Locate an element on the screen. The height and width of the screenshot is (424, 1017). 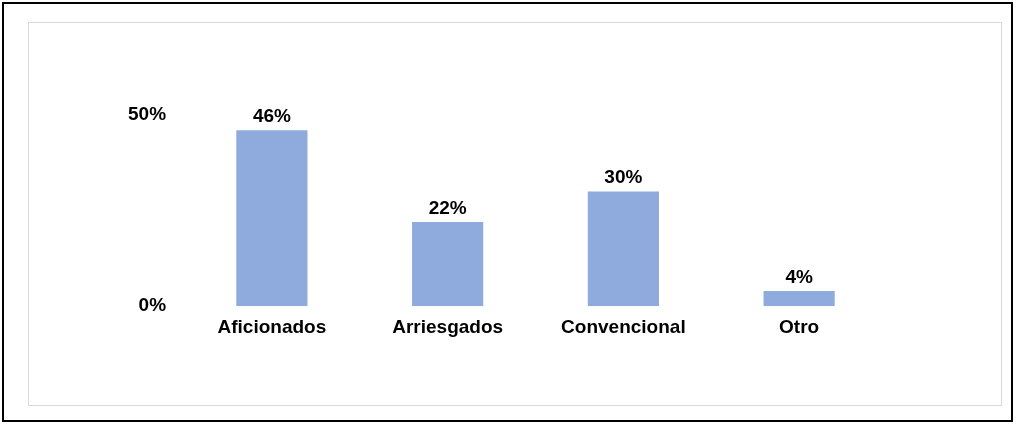
data-label: 4% is located at coordinates (799, 276).